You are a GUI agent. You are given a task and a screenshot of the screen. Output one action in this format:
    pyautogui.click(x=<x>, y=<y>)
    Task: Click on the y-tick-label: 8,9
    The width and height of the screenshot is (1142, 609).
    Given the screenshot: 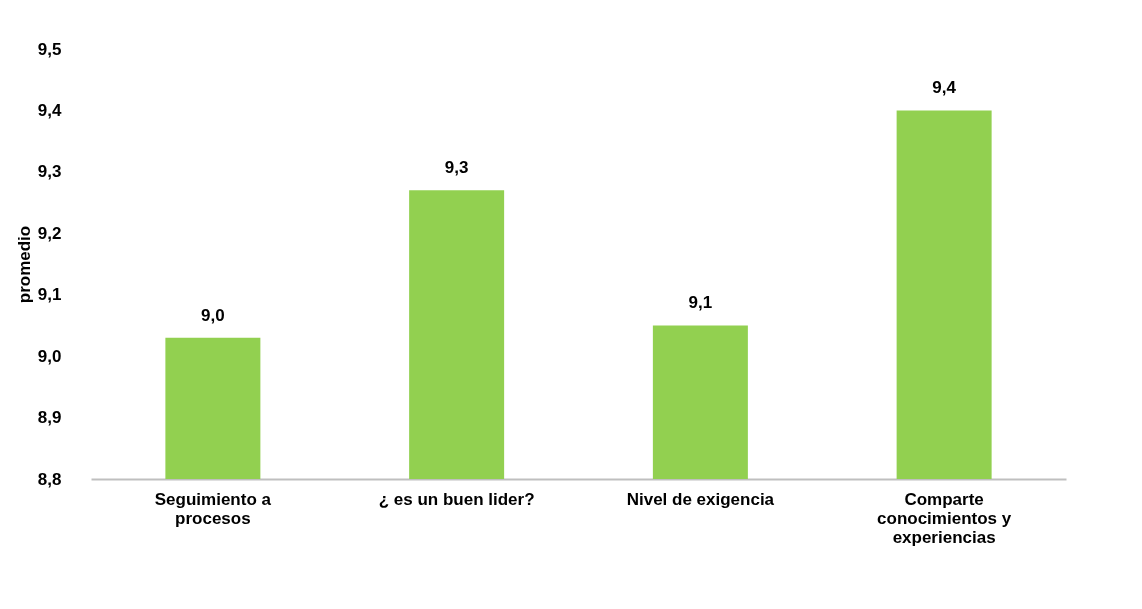 What is the action you would take?
    pyautogui.click(x=49, y=418)
    